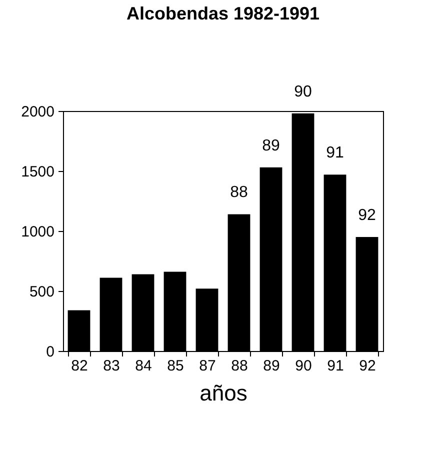 The image size is (445, 475). What do you see at coordinates (37, 232) in the screenshot?
I see `y-tick-label: 1000` at bounding box center [37, 232].